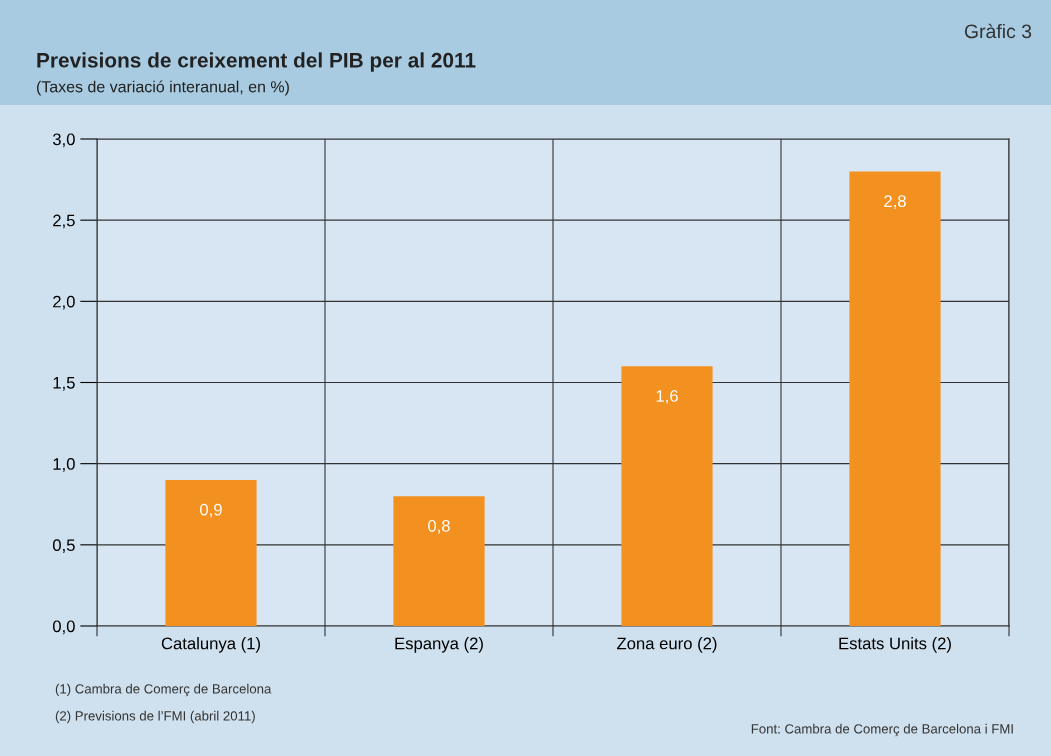  I want to click on data-label: 0,9, so click(211, 510).